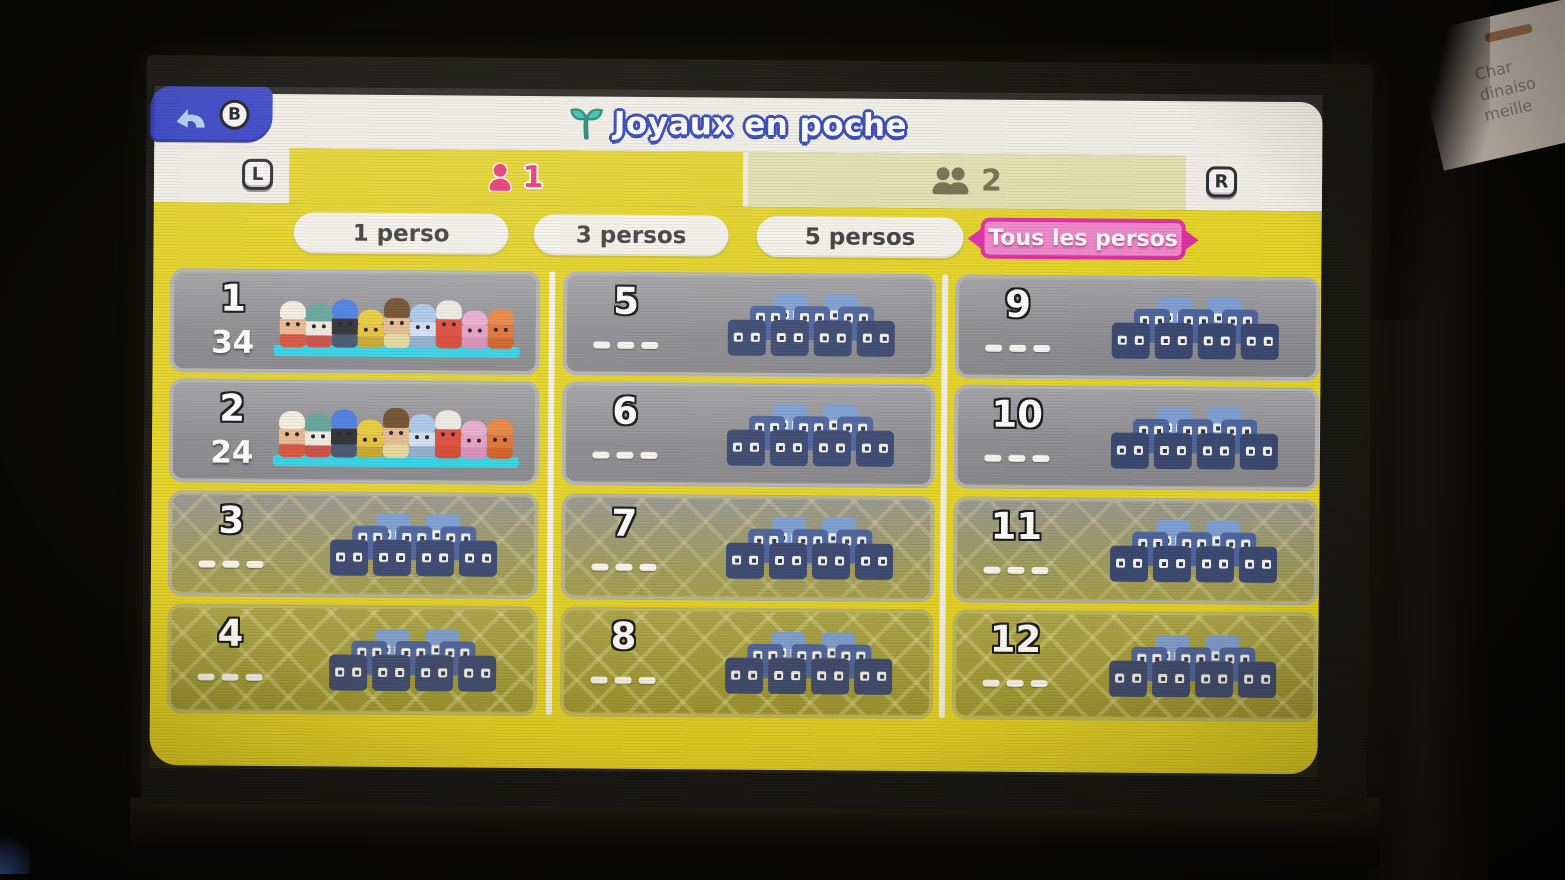 Image resolution: width=1565 pixels, height=880 pixels. What do you see at coordinates (353, 545) in the screenshot?
I see `level-card-3: 3` at bounding box center [353, 545].